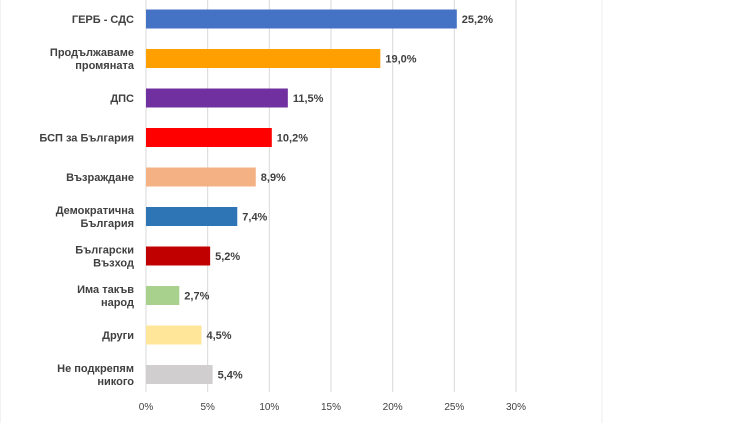  I want to click on category-label: Други, so click(118, 336).